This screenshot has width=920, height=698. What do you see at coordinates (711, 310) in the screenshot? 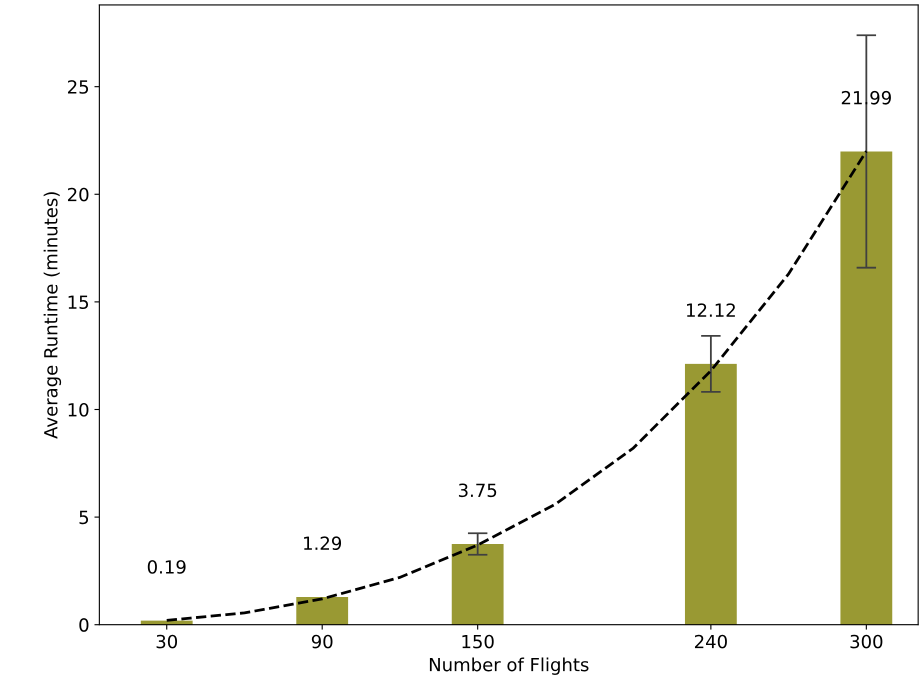
I see `data-label: 12.12` at bounding box center [711, 310].